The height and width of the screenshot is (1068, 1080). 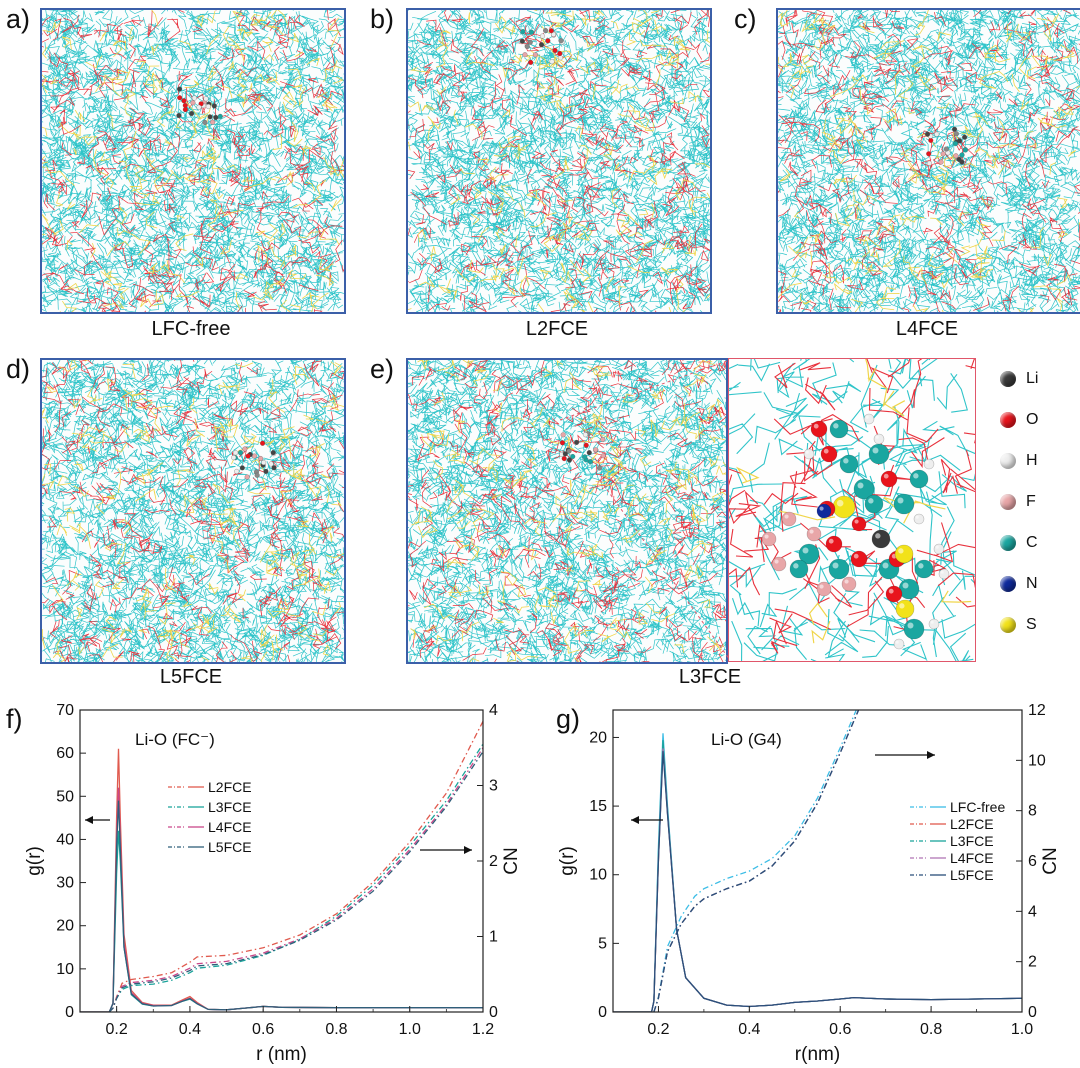 I want to click on caption-l5fce: L5FCE, so click(x=191, y=677).